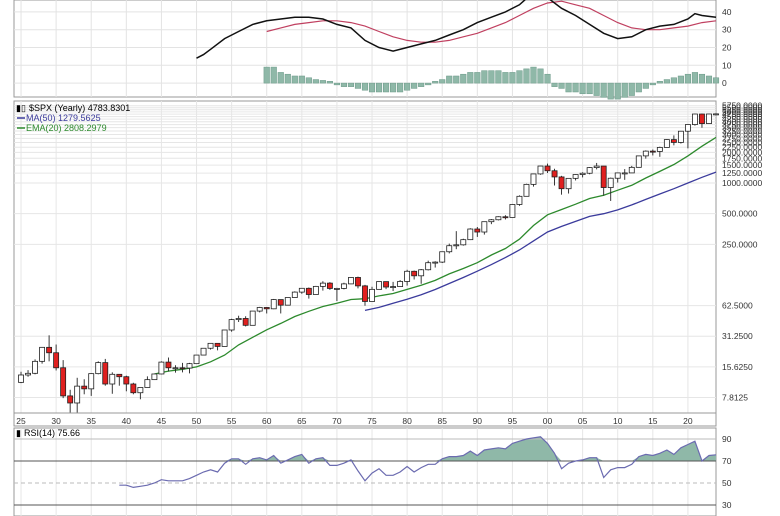  I want to click on svg-text: EMA(20) 2808.2979, so click(66, 128).